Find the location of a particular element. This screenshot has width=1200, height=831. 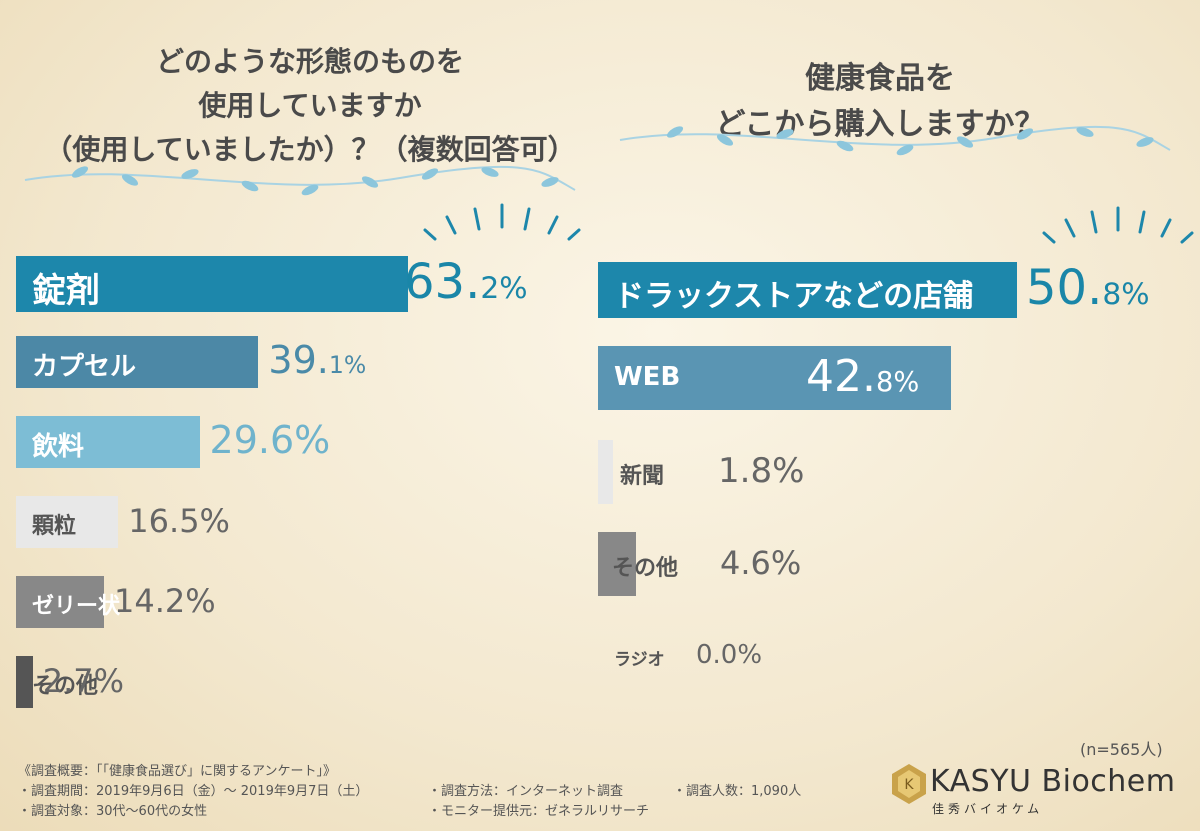

footer-monitor-source: ・モニター提供元：ゼネラルリサーチ is located at coordinates (539, 811).